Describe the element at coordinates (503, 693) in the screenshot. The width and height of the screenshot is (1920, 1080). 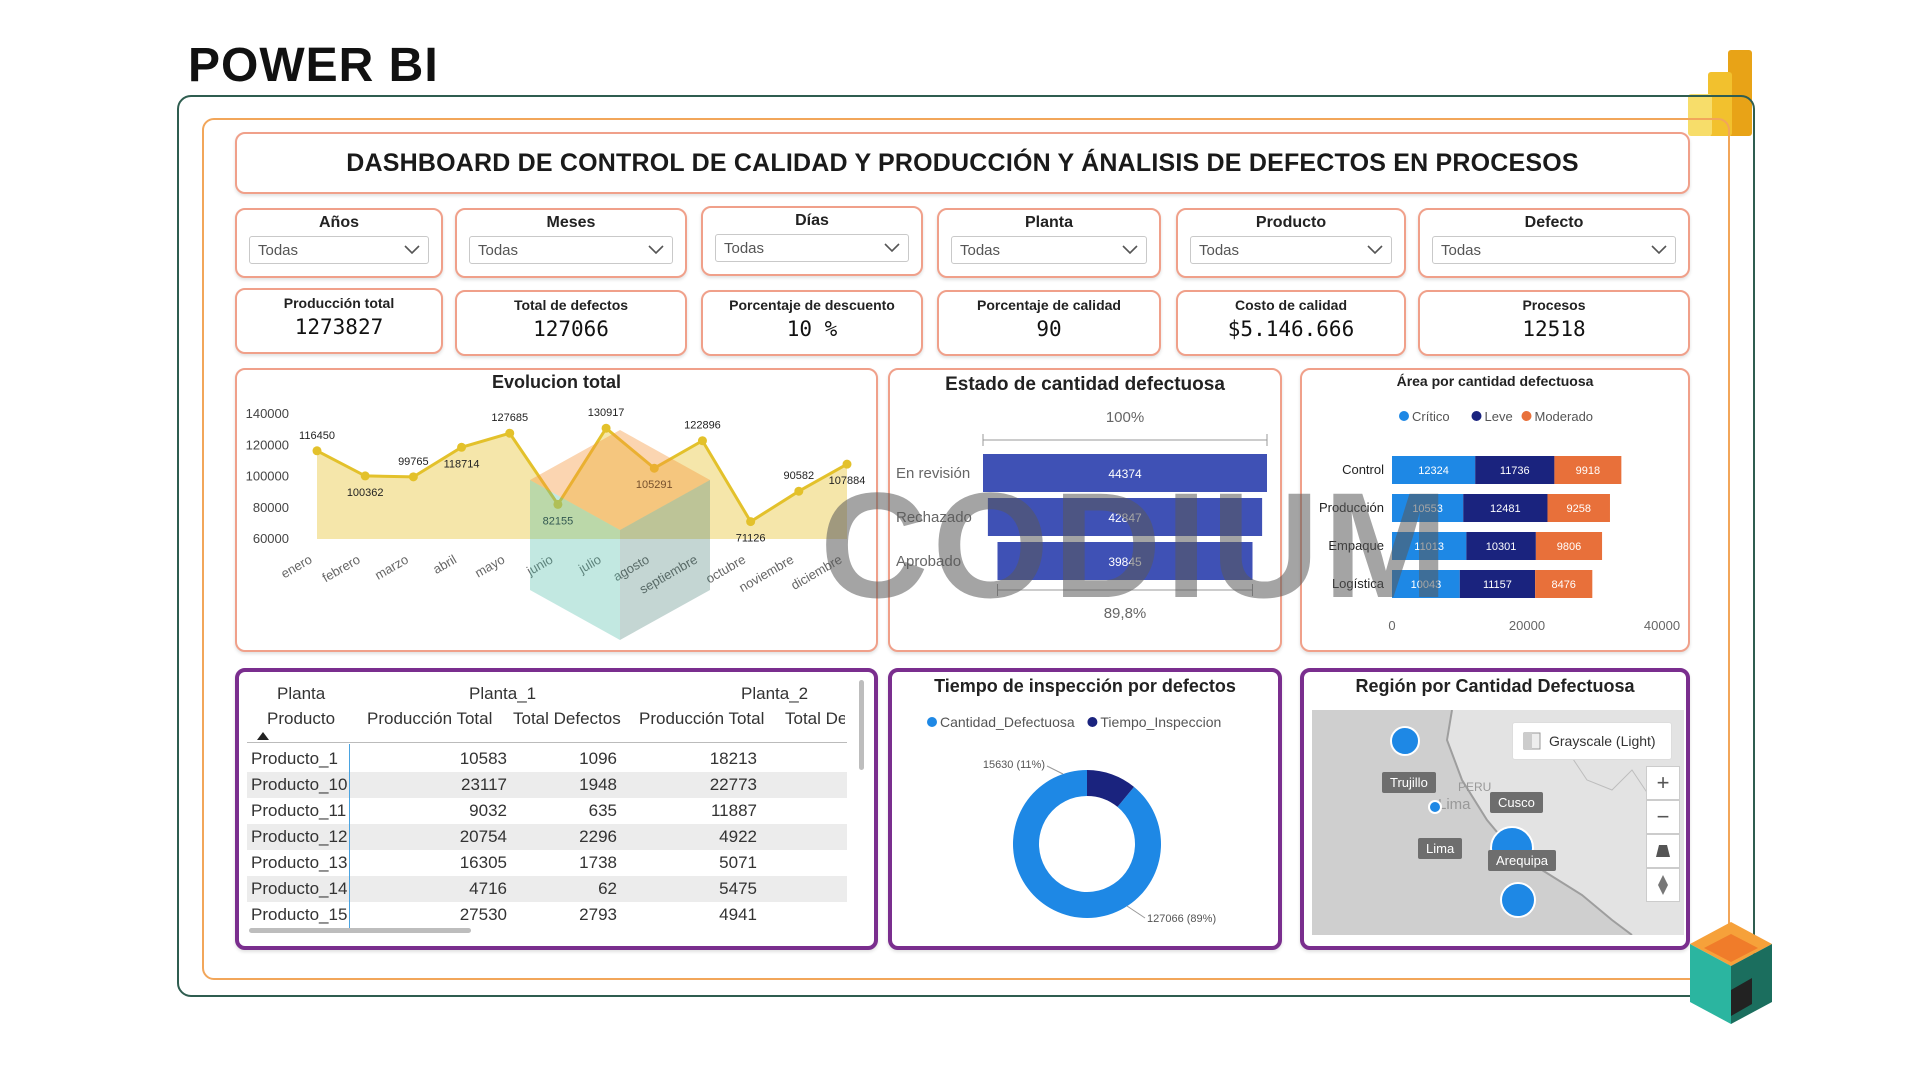
I see `header-planta-1: Planta_1` at that location.